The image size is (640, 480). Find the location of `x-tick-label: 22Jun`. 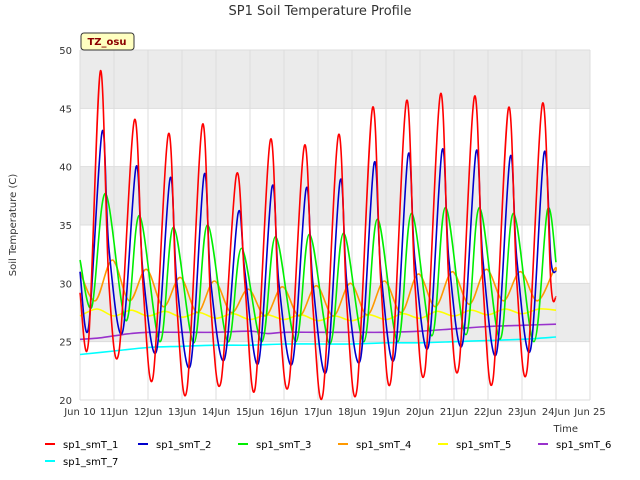

x-tick-label: 22Jun is located at coordinates (488, 412).